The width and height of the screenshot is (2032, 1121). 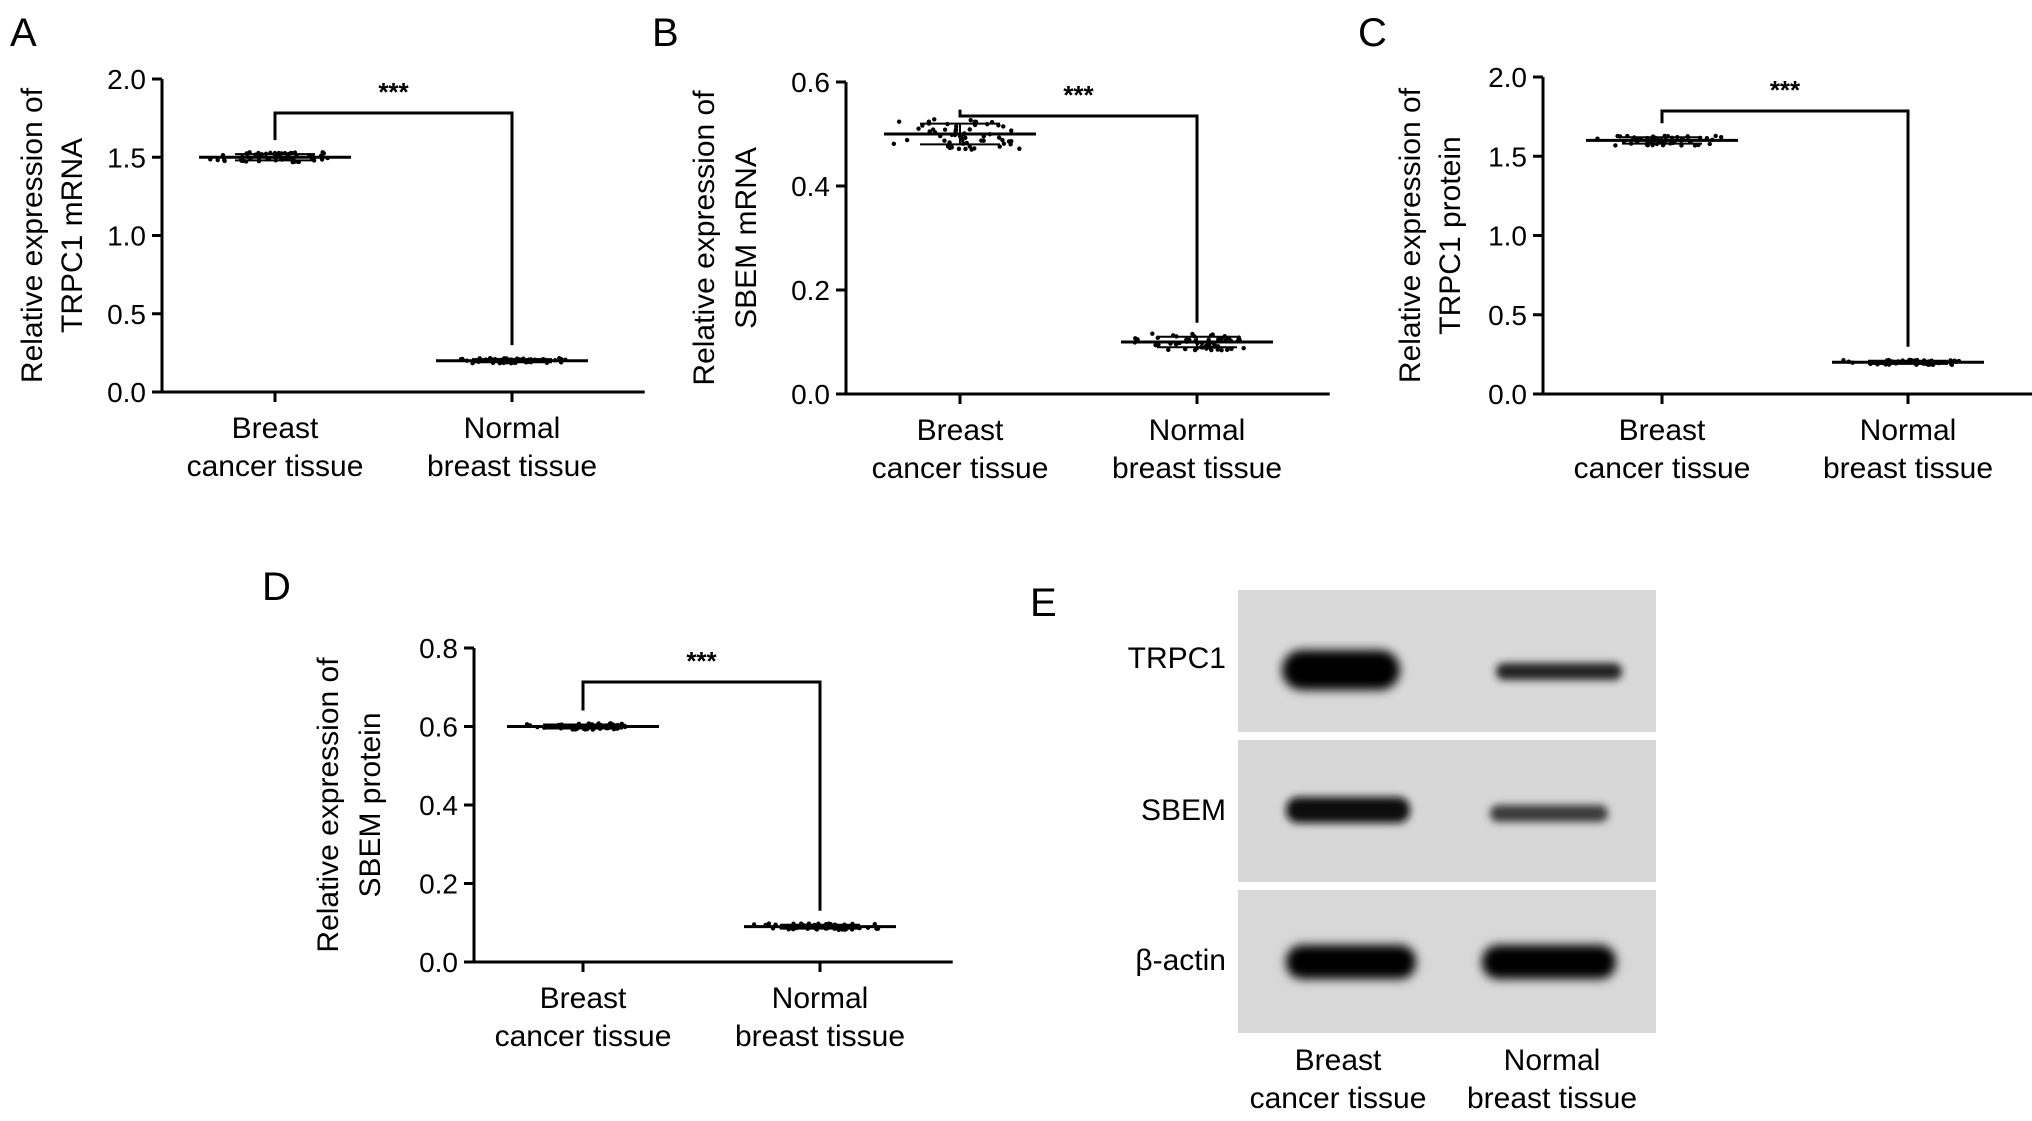 What do you see at coordinates (1507, 77) in the screenshot?
I see `panel-c-y-tick-label: 2.0` at bounding box center [1507, 77].